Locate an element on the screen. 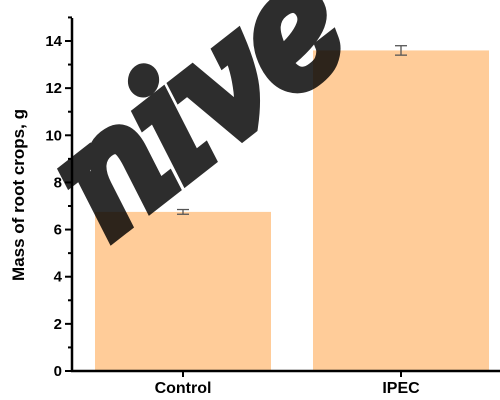  y-ticks-group: 0 2 4 6 8 10 12 14 is located at coordinates (58, 198).